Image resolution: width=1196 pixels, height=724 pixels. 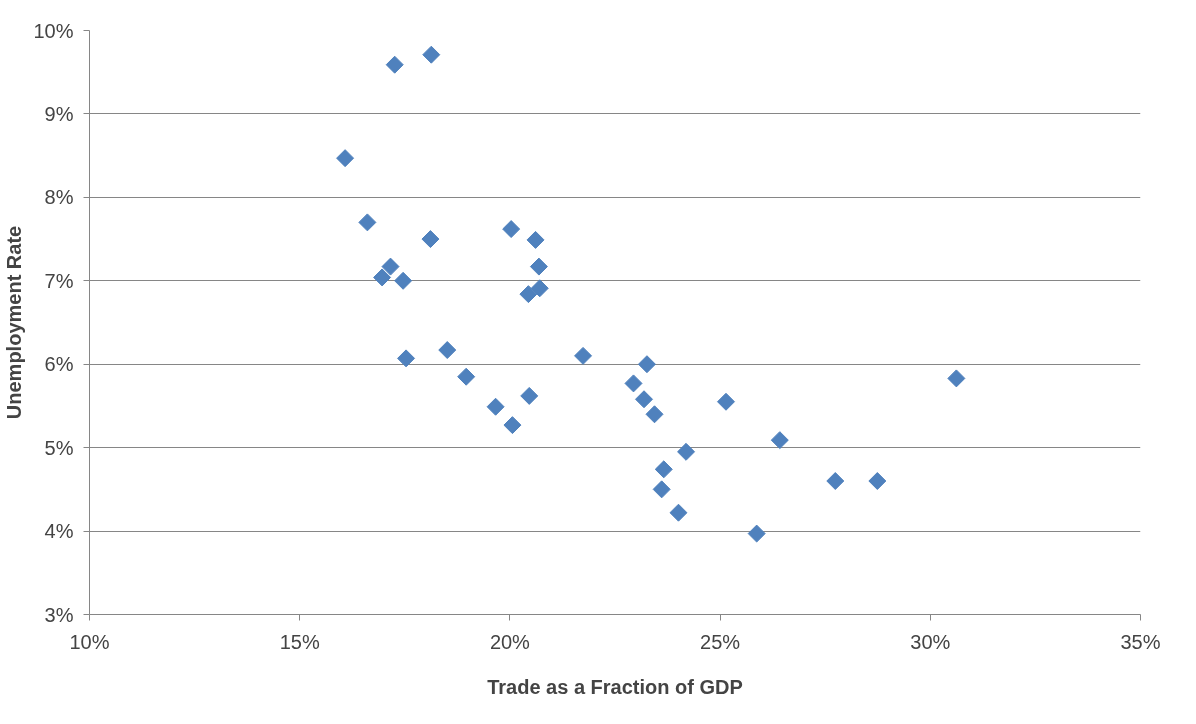 What do you see at coordinates (59, 280) in the screenshot?
I see `y-tick-label: 7%` at bounding box center [59, 280].